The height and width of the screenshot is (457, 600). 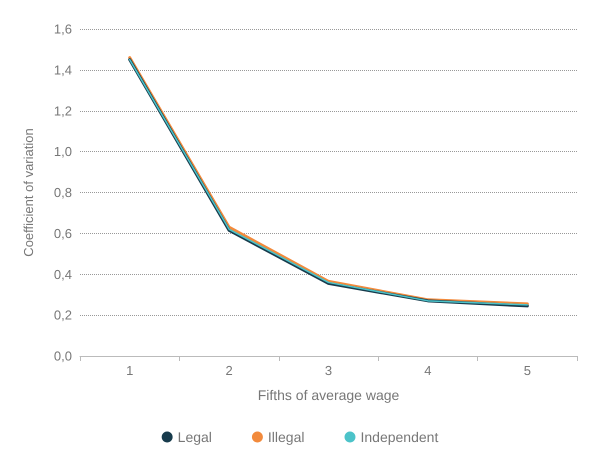 What do you see at coordinates (329, 395) in the screenshot?
I see `x-axis-title: Fifths of average wage` at bounding box center [329, 395].